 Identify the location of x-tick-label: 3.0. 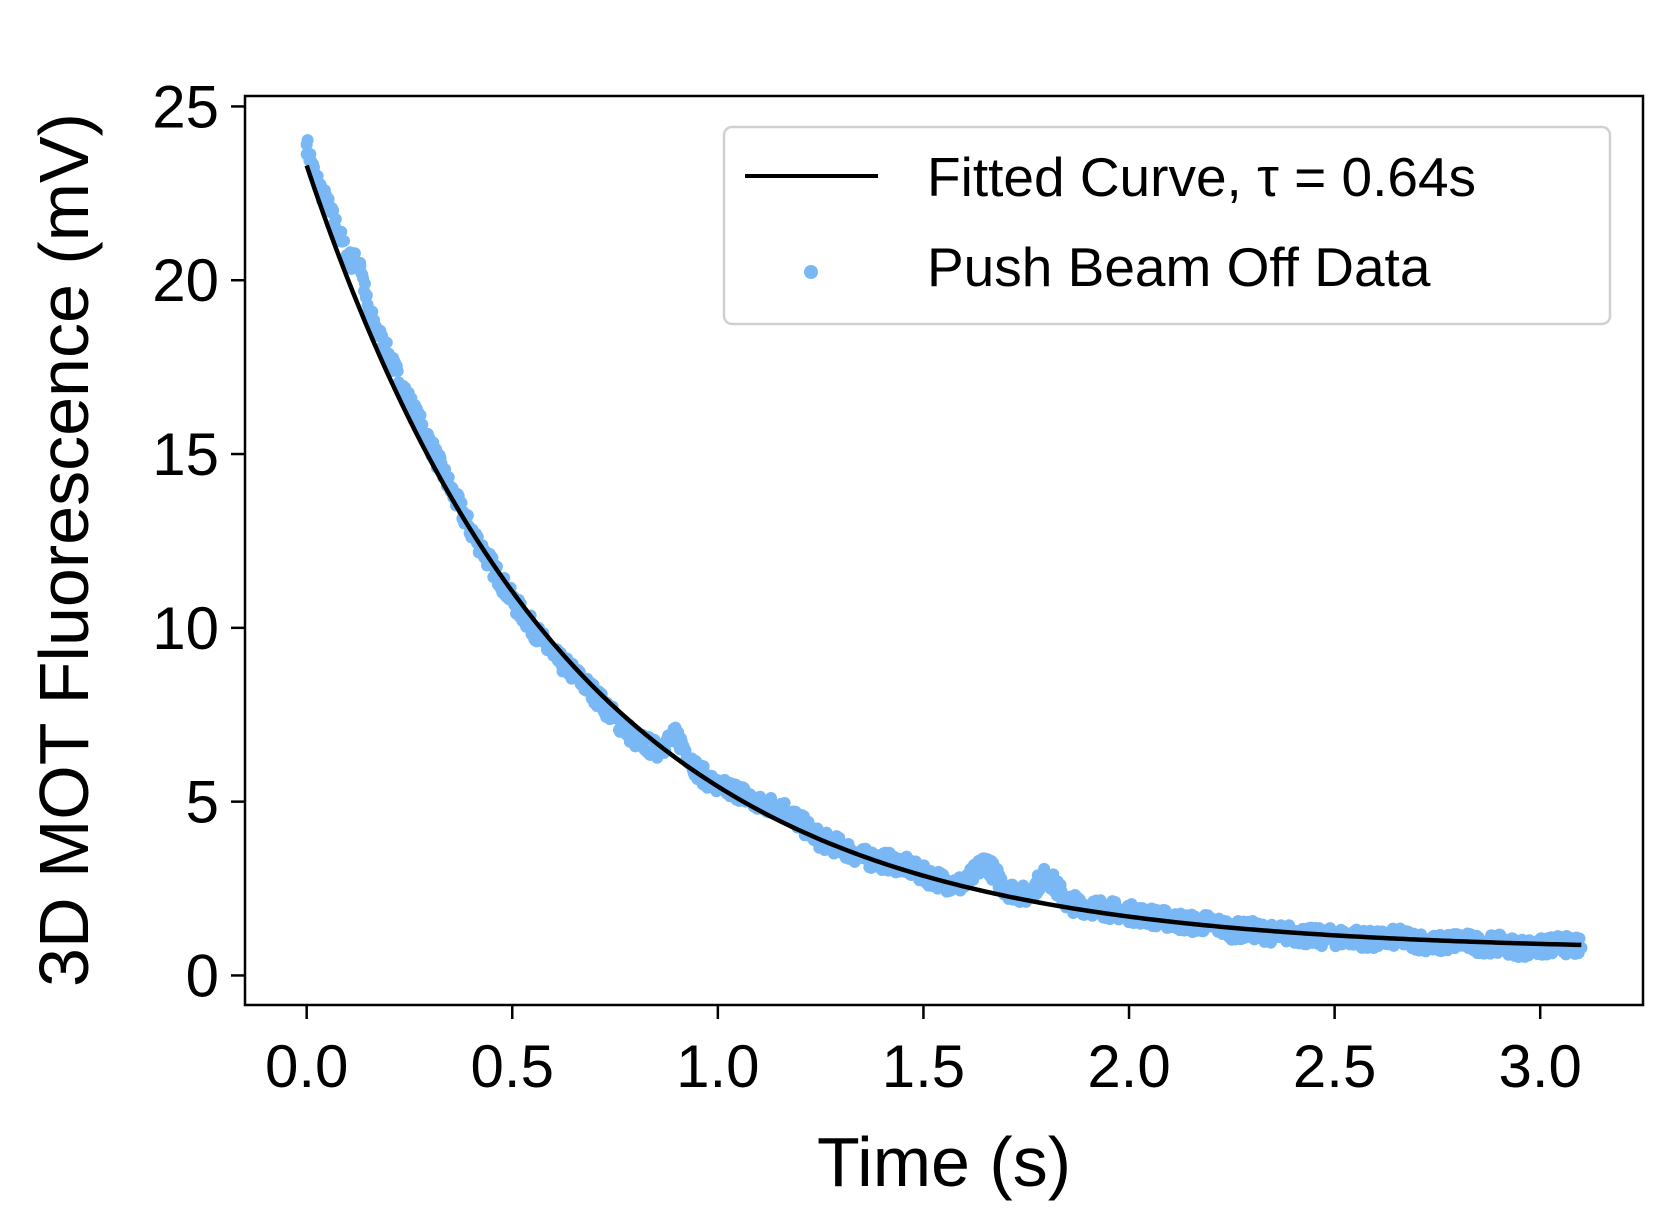
(1539, 1066).